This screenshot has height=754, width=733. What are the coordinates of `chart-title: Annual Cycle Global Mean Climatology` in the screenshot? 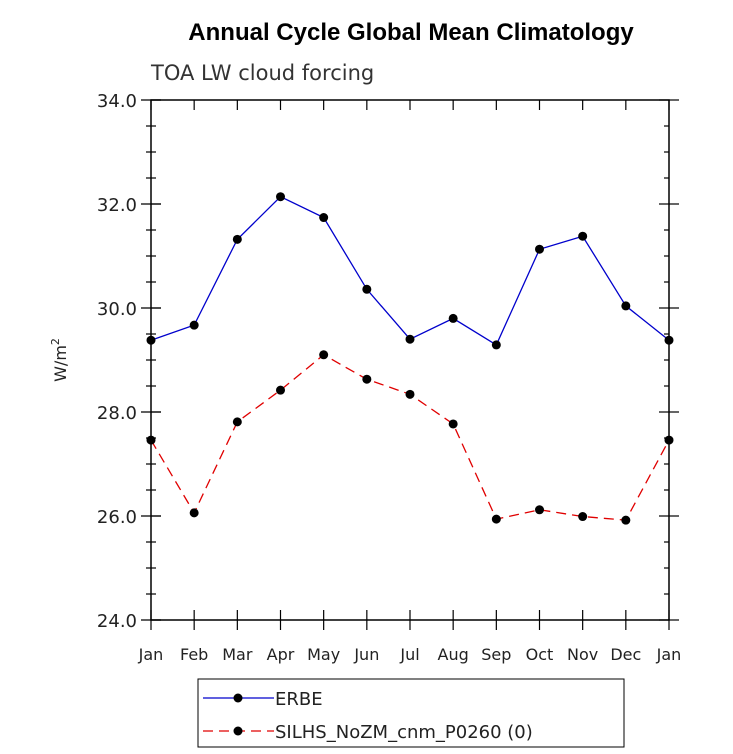 It's located at (411, 32).